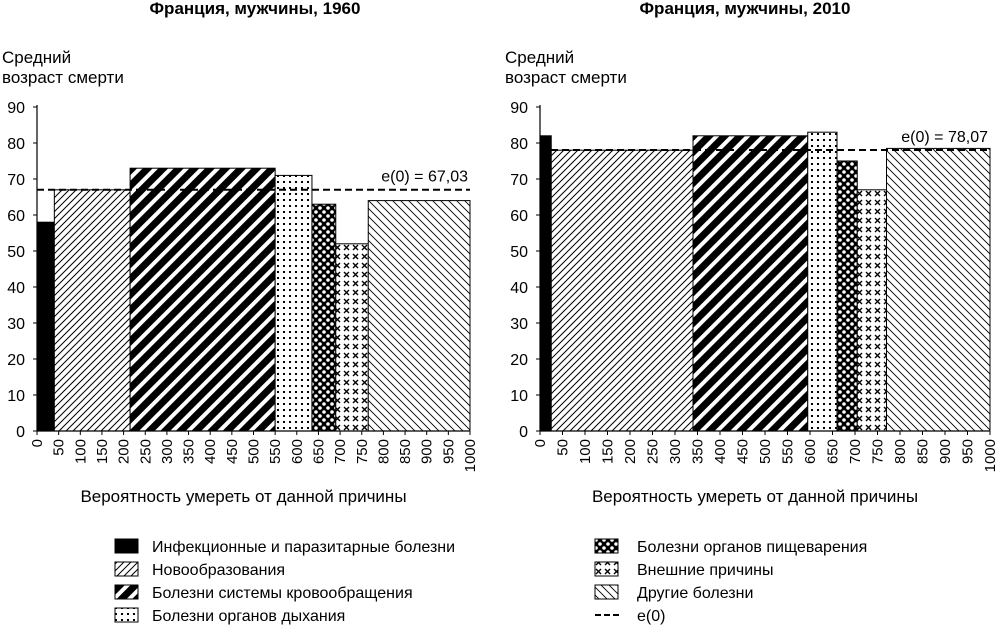 This screenshot has width=1000, height=626. I want to click on legend-swatch-neoplasms, so click(126, 569).